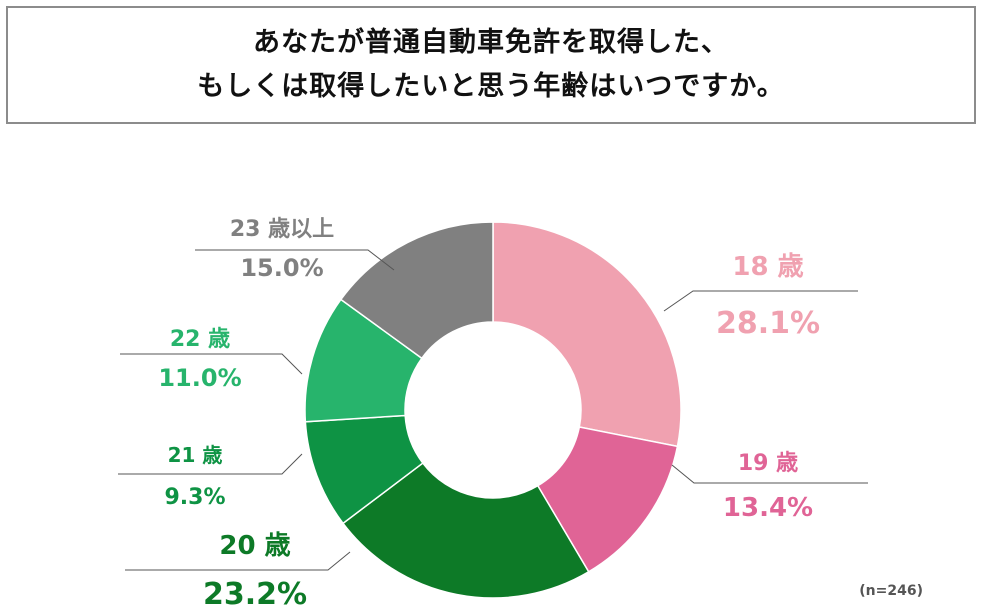 The height and width of the screenshot is (612, 993). I want to click on title-line-2: もしくは取得したいと思う年齢はいつですか。, so click(491, 86).